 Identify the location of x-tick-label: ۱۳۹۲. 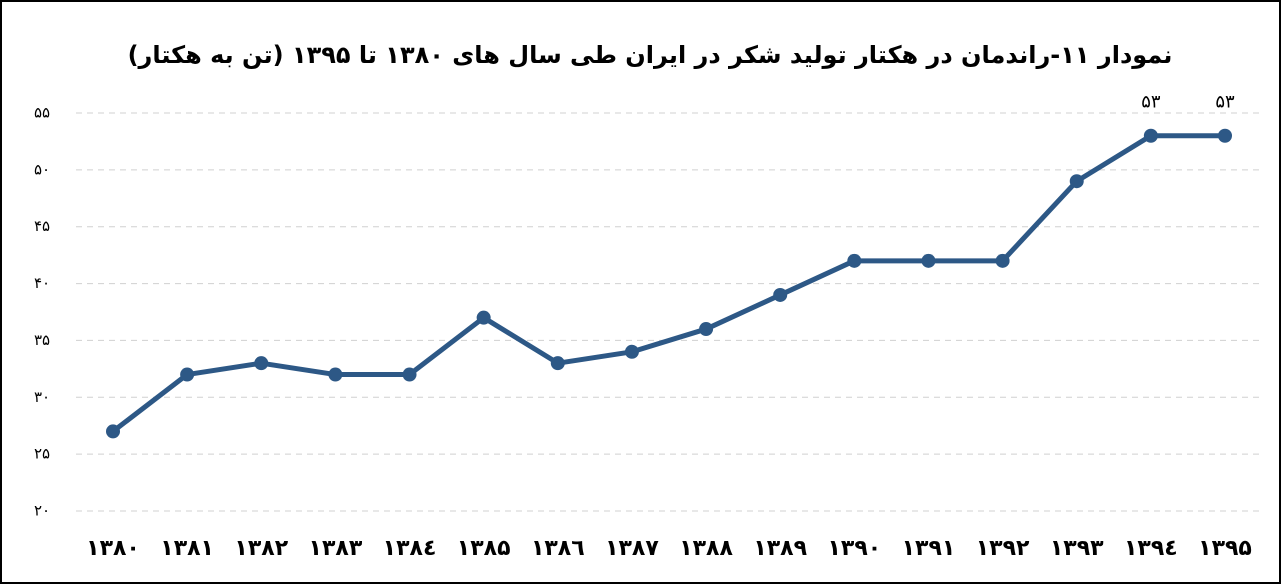
(1003, 548).